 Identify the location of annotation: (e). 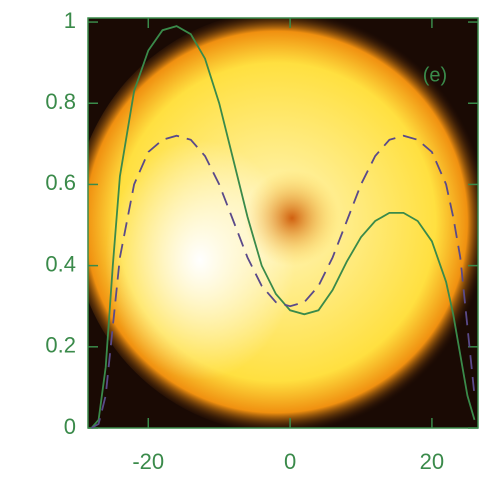
(435, 75).